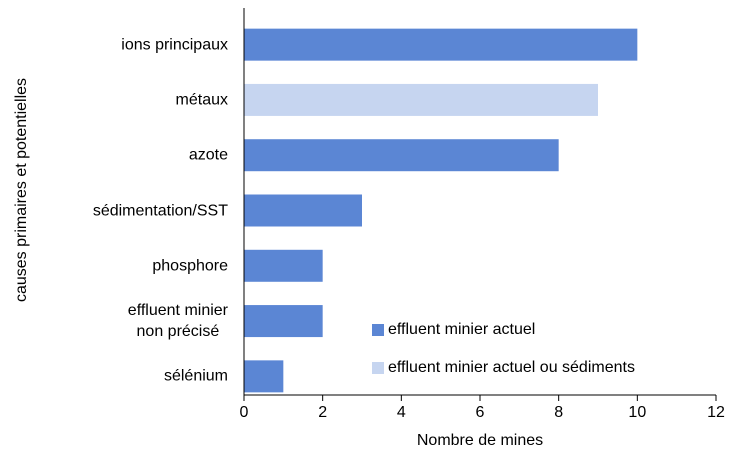 This screenshot has height=467, width=735. What do you see at coordinates (21, 190) in the screenshot?
I see `y-axis-title: causes primaires et potentielles` at bounding box center [21, 190].